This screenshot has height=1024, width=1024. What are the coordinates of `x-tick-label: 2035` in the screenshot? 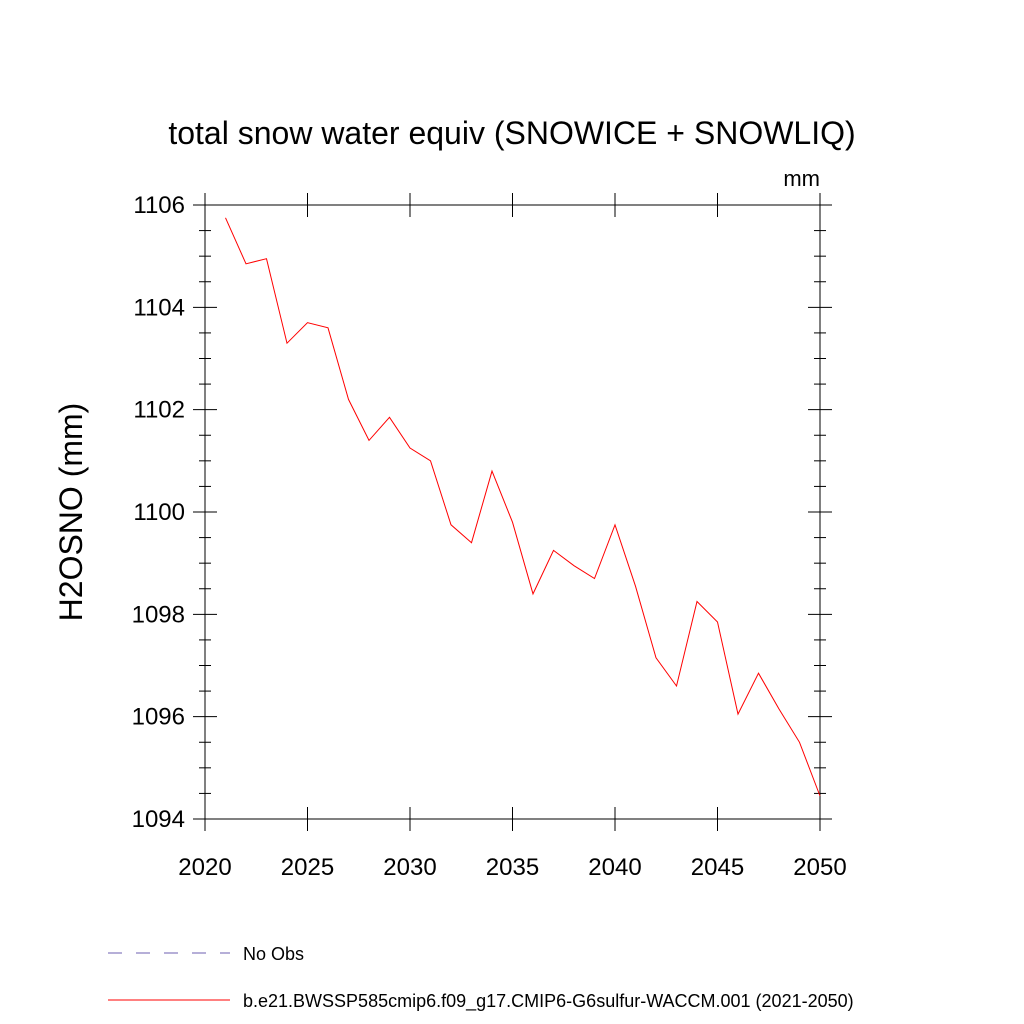 It's located at (512, 867).